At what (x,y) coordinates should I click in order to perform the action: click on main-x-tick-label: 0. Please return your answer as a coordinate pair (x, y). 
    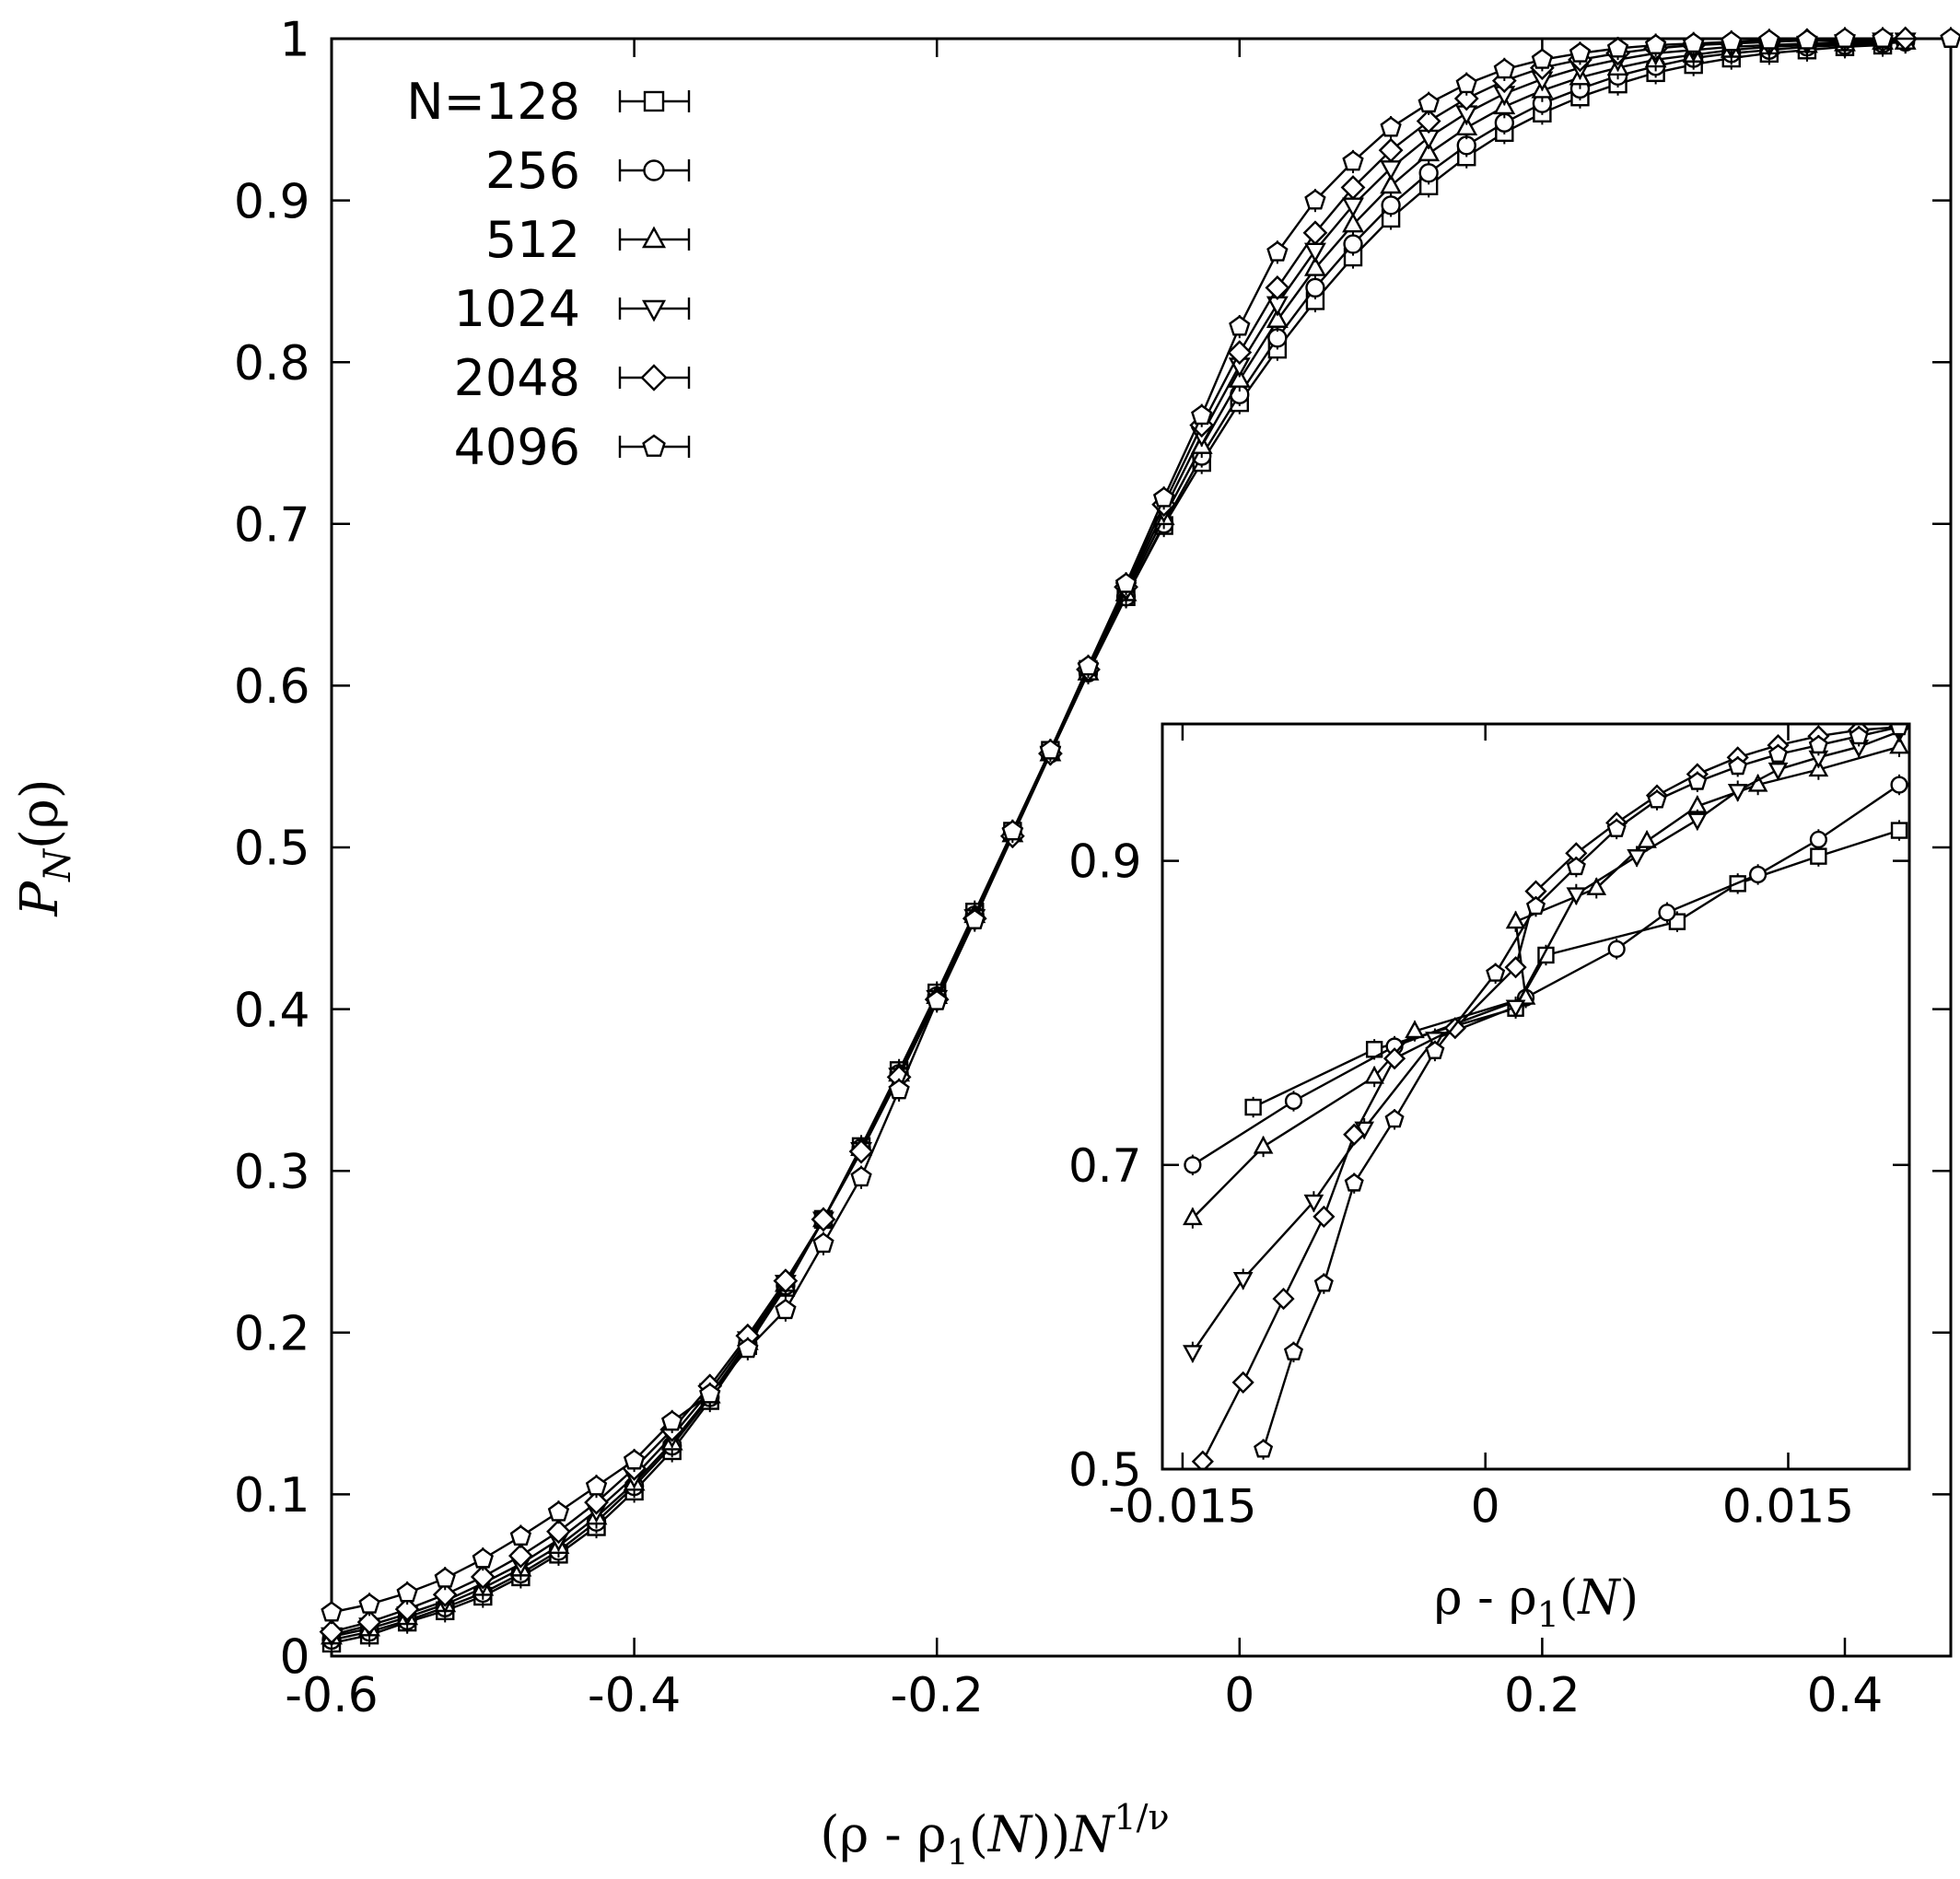
    Looking at the image, I should click on (1239, 1695).